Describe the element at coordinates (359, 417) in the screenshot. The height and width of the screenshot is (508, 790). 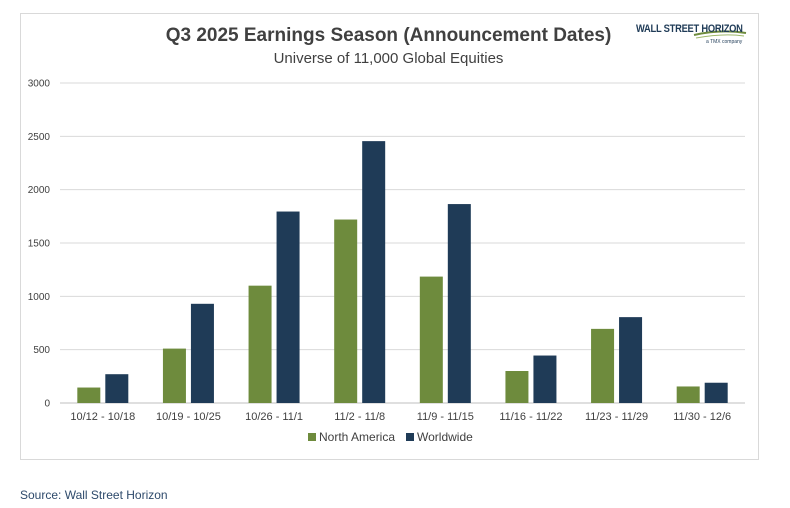
I see `x-tick-label: 11/2 - 11/8` at that location.